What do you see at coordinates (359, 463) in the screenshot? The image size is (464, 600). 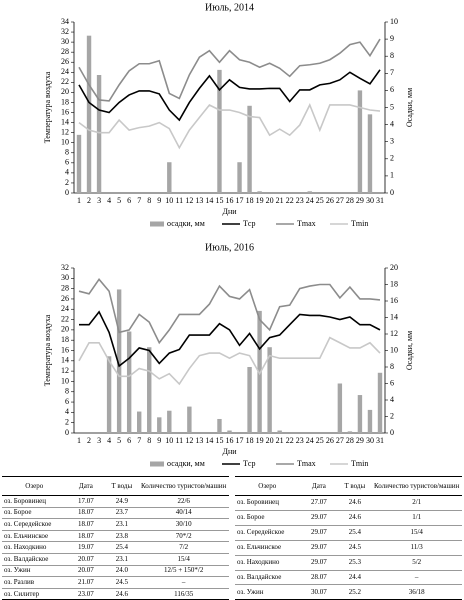 I see `legend-label: Tmin` at bounding box center [359, 463].